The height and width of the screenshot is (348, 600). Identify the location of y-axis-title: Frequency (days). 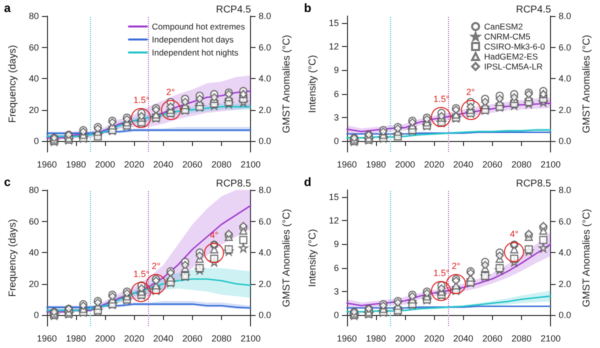
(13, 258).